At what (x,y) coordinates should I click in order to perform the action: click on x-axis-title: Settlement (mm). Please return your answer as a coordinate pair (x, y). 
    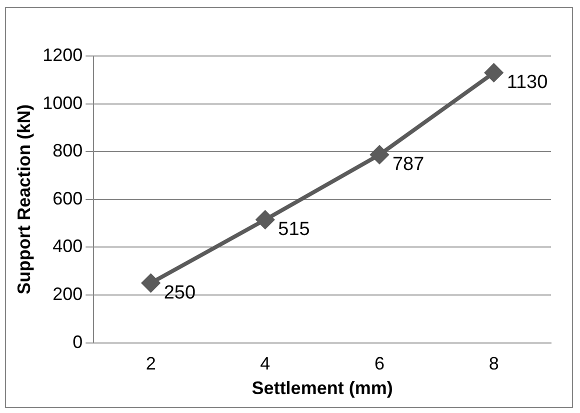
    Looking at the image, I should click on (322, 388).